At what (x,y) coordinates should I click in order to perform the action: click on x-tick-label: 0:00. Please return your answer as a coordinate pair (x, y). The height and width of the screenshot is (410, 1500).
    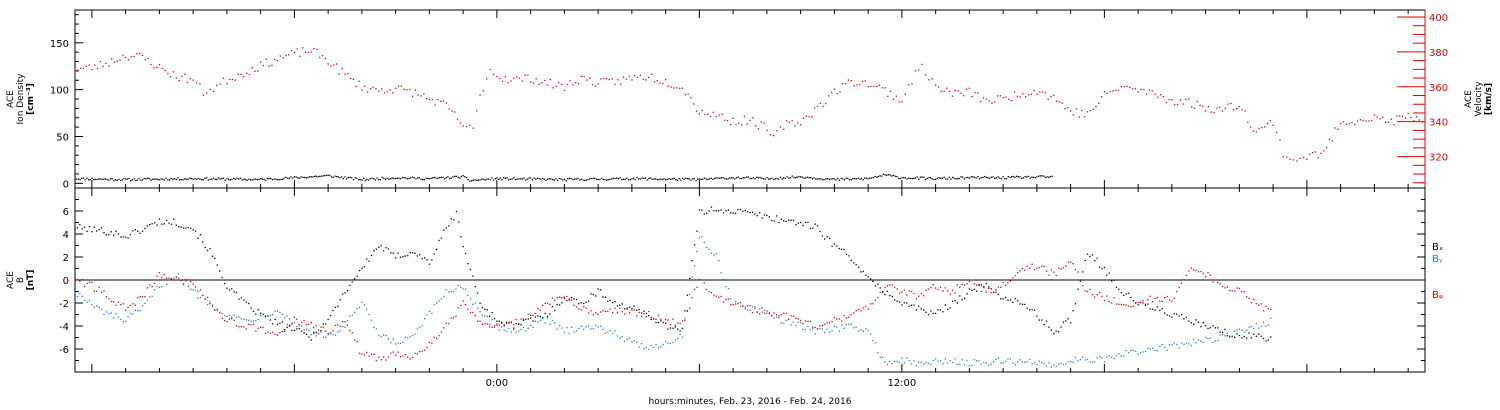
    Looking at the image, I should click on (497, 383).